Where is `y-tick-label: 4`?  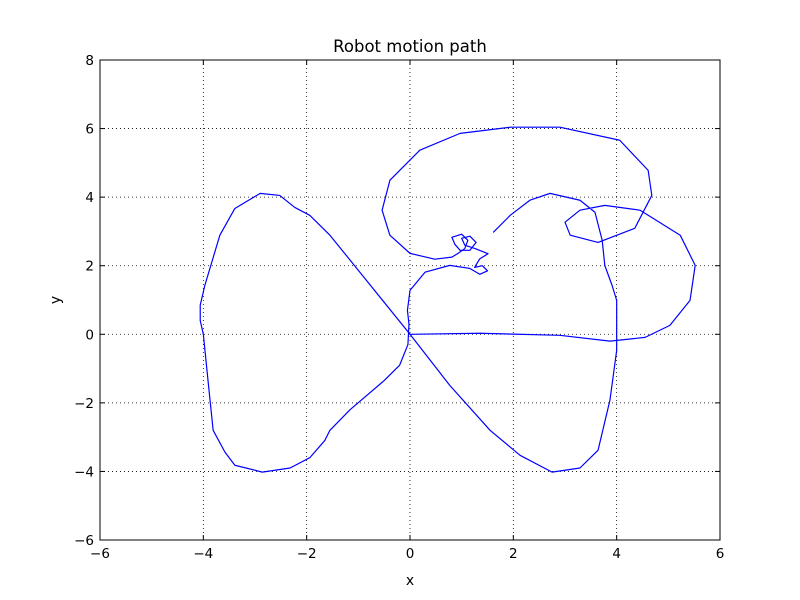 y-tick-label: 4 is located at coordinates (89, 198).